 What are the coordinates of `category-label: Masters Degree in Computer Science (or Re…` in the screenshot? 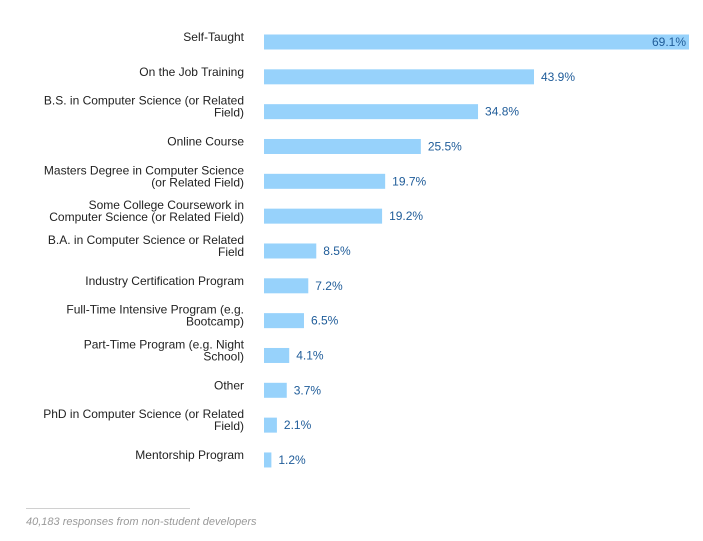 It's located at (144, 176).